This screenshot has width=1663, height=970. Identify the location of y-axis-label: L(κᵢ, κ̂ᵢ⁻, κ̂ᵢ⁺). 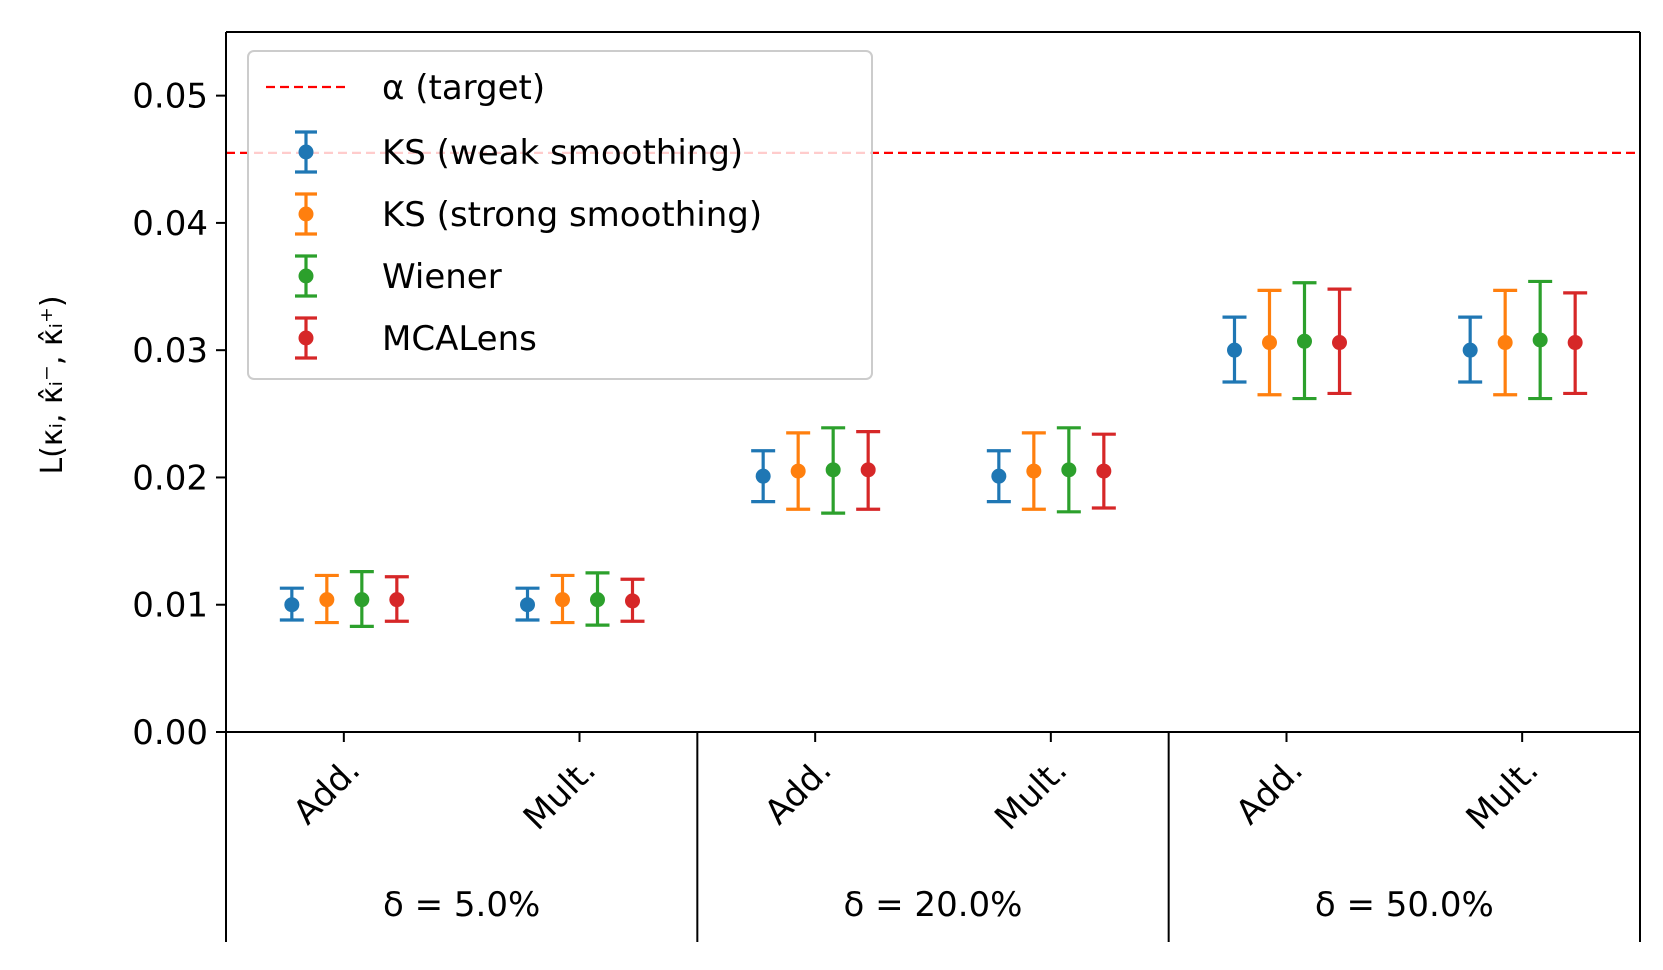
(52, 384).